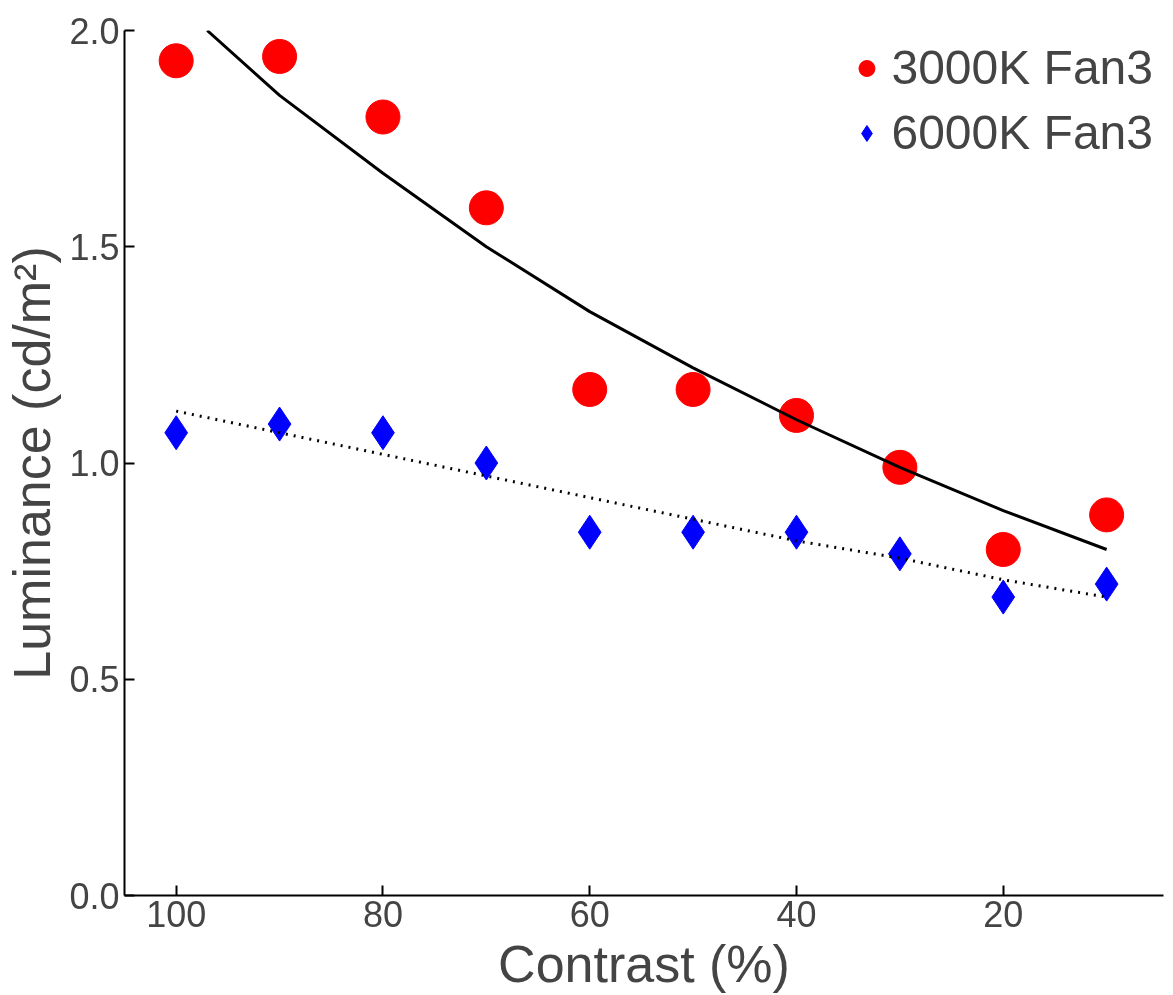  Describe the element at coordinates (94, 31) in the screenshot. I see `y-tick-label: 2.0` at that location.